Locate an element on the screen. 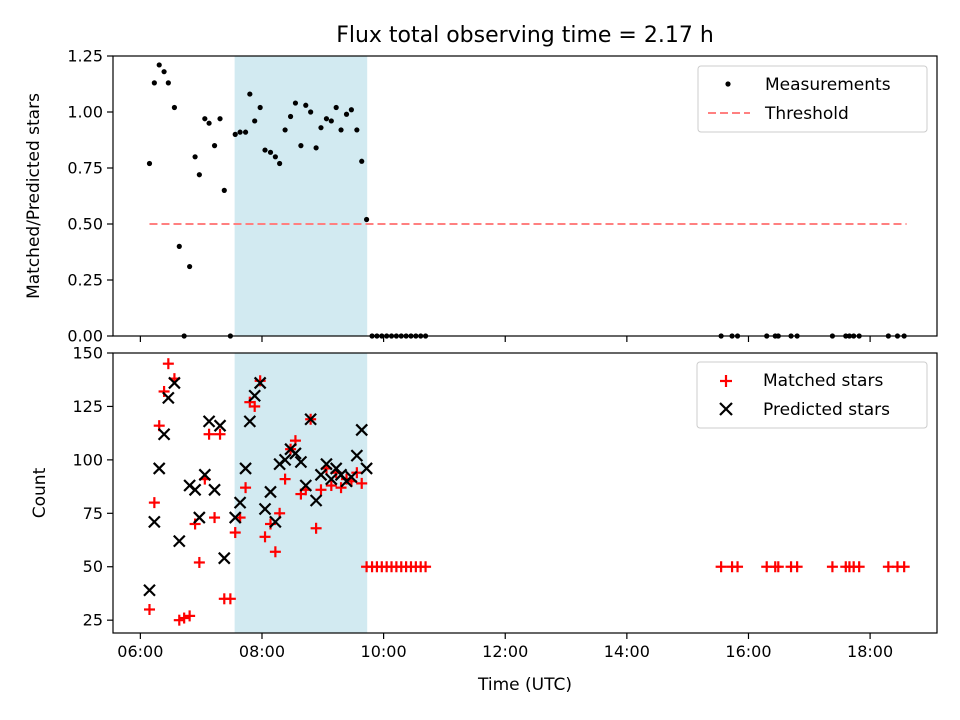 The height and width of the screenshot is (720, 960). x-tick-label: 12:00 is located at coordinates (505, 651).